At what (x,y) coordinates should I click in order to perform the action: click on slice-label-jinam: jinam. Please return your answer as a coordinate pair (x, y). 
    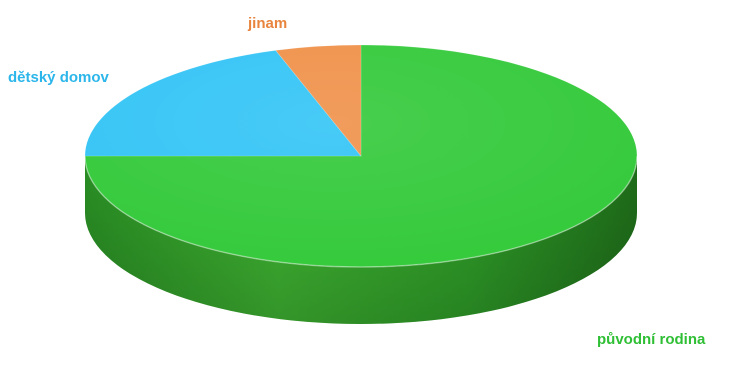
    Looking at the image, I should click on (267, 23).